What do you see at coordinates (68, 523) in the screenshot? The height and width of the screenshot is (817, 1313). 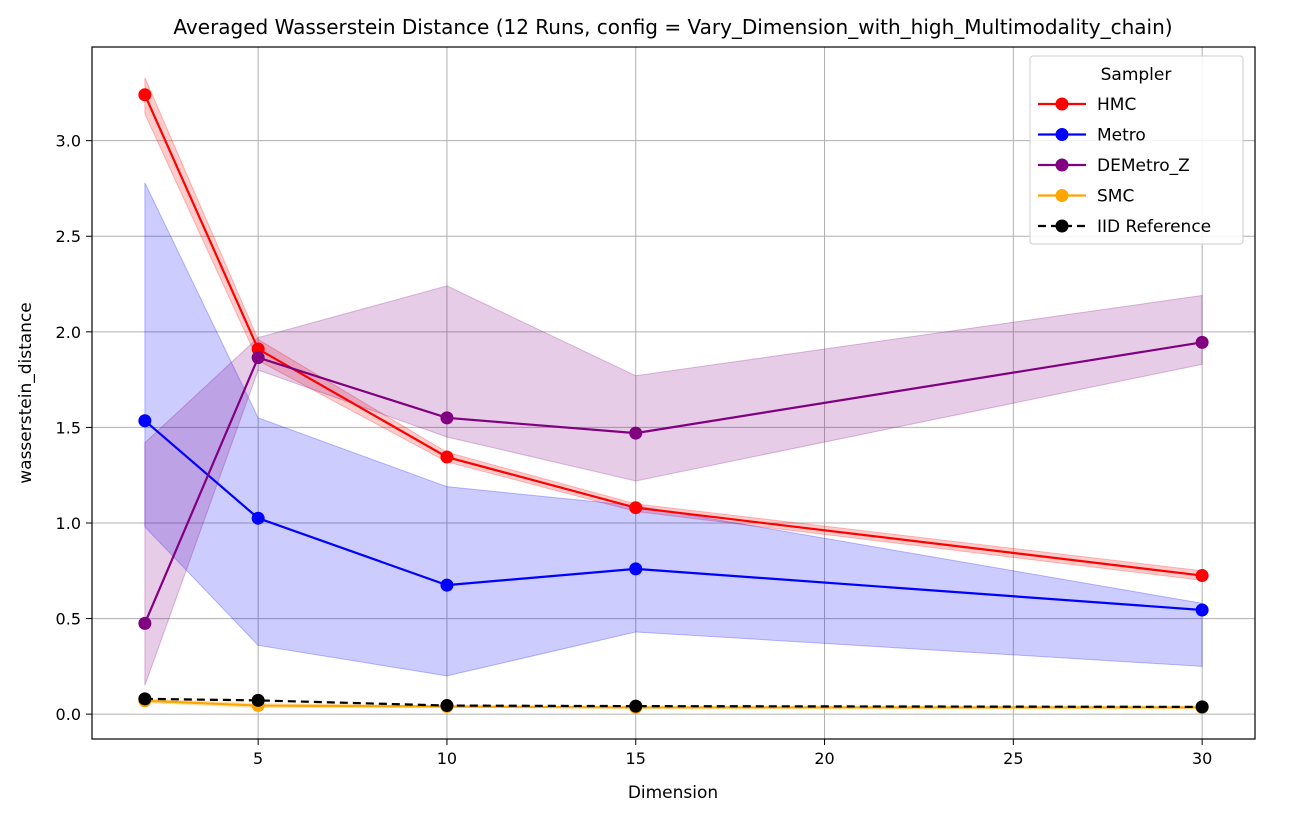 I see `y-tick-label: 1.0` at bounding box center [68, 523].